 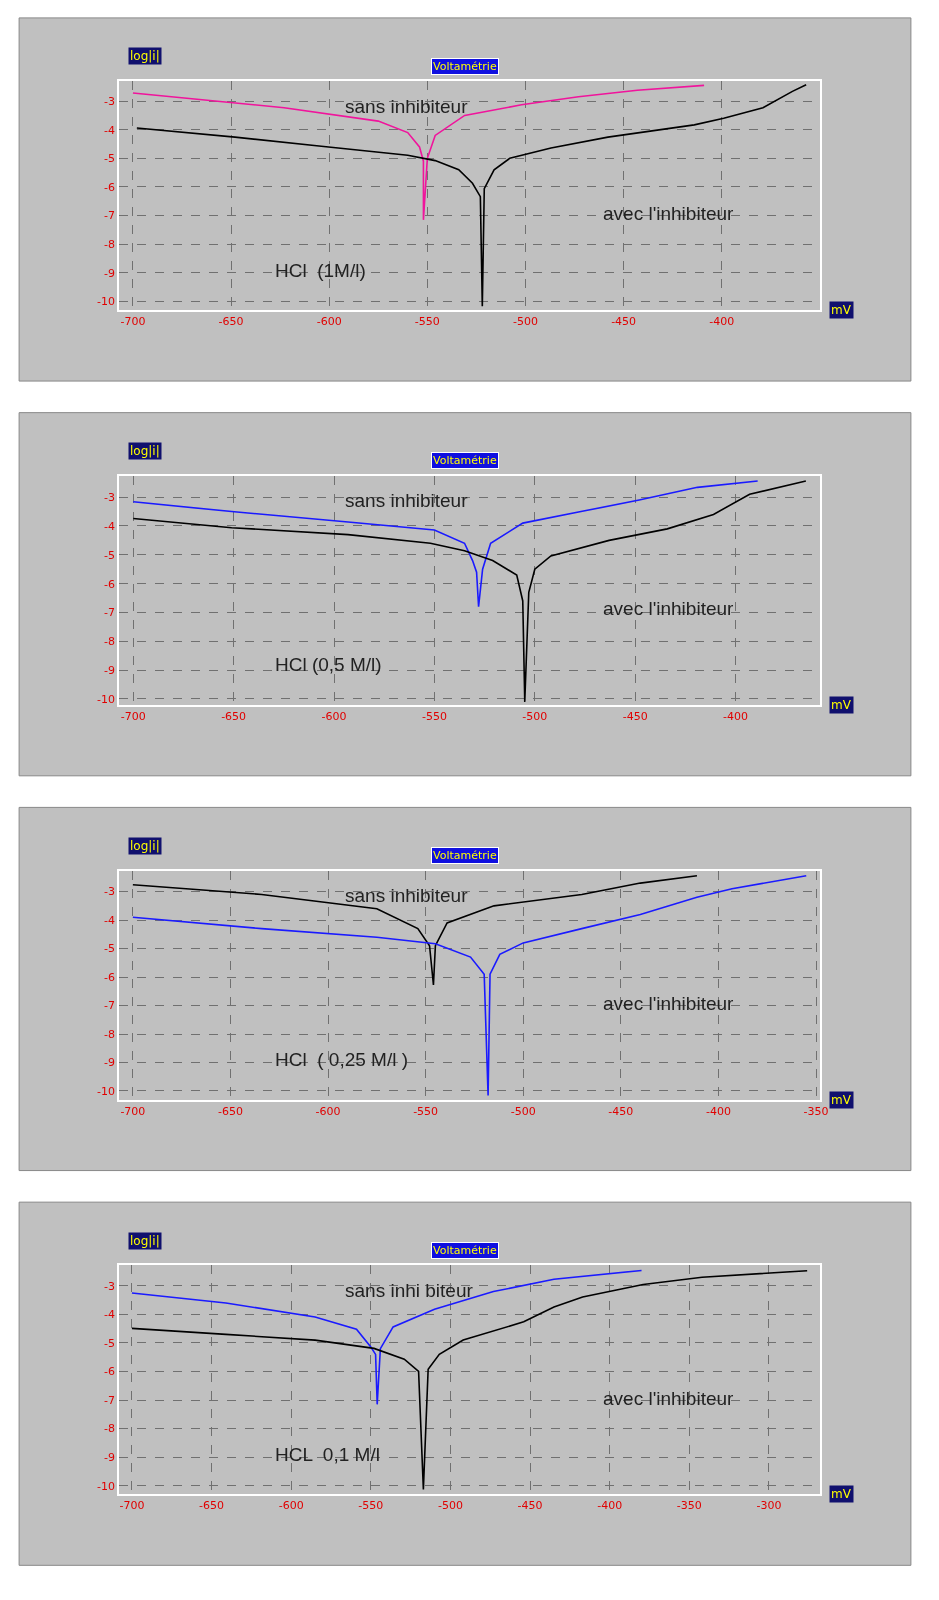 What do you see at coordinates (769, 1506) in the screenshot?
I see `x-tick-label: -300` at bounding box center [769, 1506].